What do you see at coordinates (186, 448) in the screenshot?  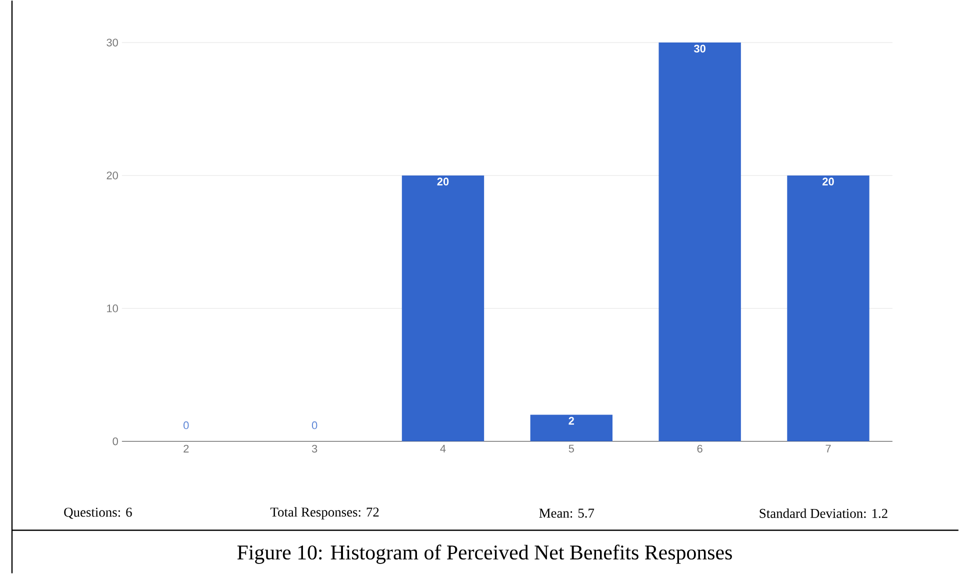 I see `x-tick-label: 2` at bounding box center [186, 448].